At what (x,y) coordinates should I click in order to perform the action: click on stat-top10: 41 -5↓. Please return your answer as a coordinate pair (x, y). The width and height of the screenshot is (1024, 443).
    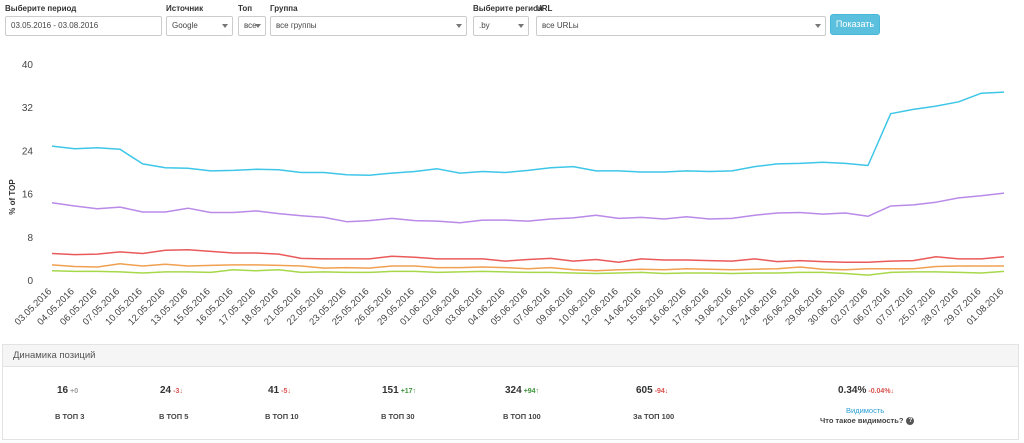
    Looking at the image, I should click on (279, 390).